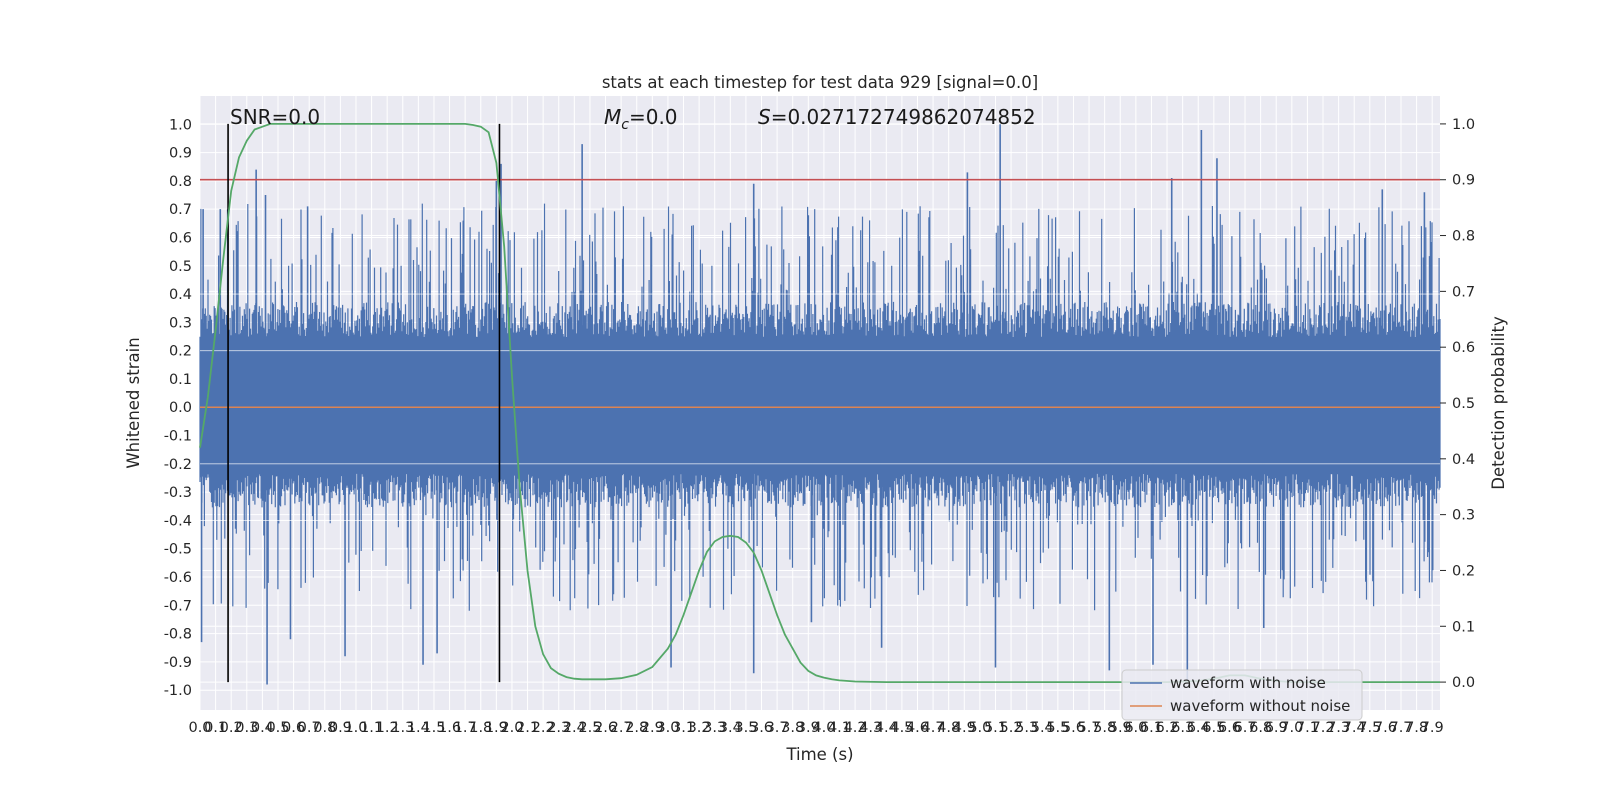 The width and height of the screenshot is (1600, 800). Describe the element at coordinates (180, 210) in the screenshot. I see `y-tick-label: 0.7` at that location.